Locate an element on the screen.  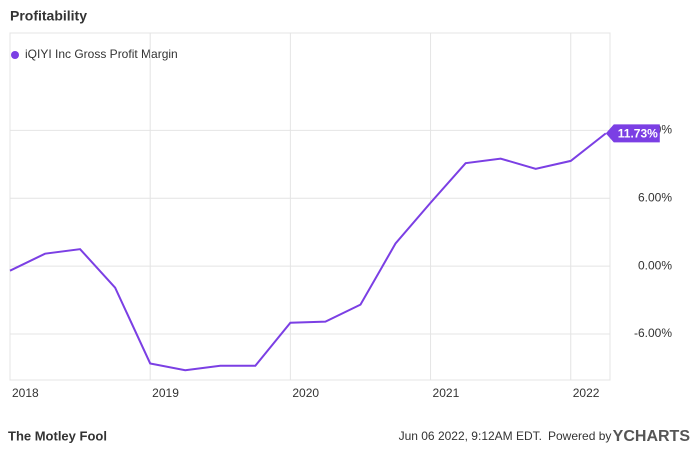
y-tick-label: 0.00% is located at coordinates (655, 265).